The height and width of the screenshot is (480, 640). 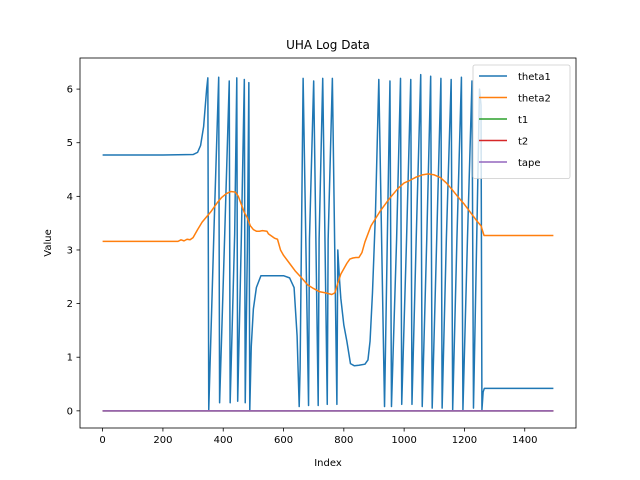 What do you see at coordinates (283, 440) in the screenshot?
I see `x-tick-label: 600` at bounding box center [283, 440].